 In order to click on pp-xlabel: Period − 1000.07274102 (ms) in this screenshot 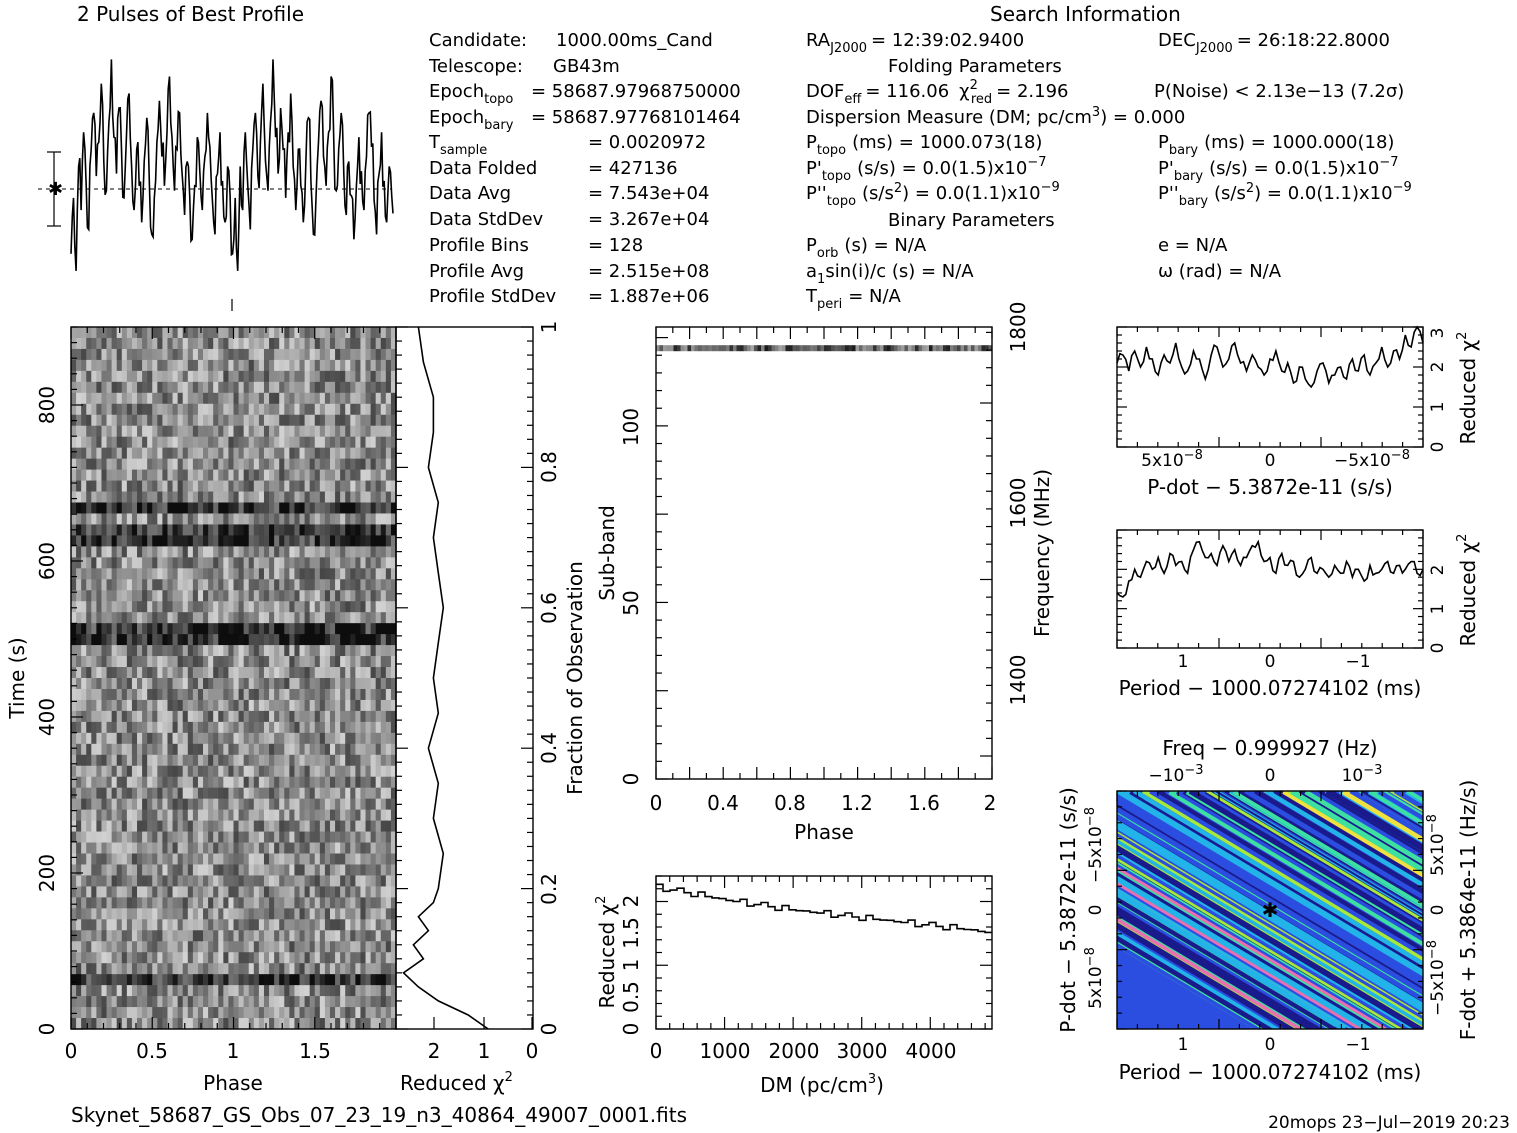, I will do `click(1270, 688)`.